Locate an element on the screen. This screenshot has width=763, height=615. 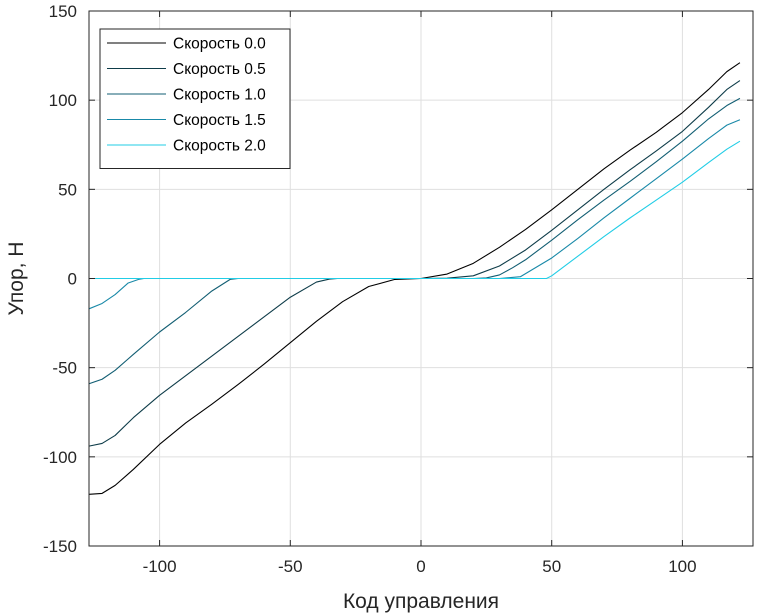
y-tick-label: 150 is located at coordinates (63, 11).